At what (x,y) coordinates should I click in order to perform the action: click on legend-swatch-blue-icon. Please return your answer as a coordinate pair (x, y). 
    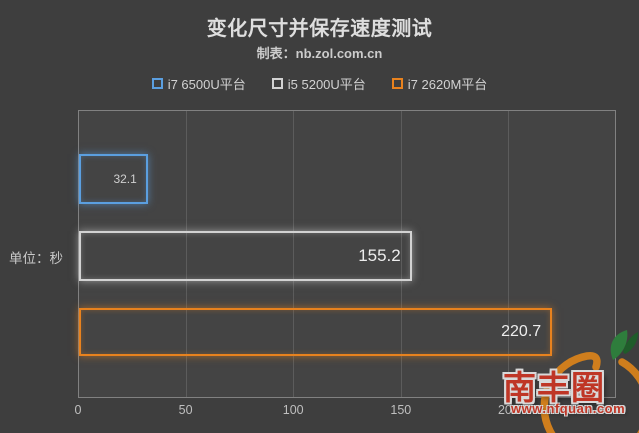
    Looking at the image, I should click on (157, 83).